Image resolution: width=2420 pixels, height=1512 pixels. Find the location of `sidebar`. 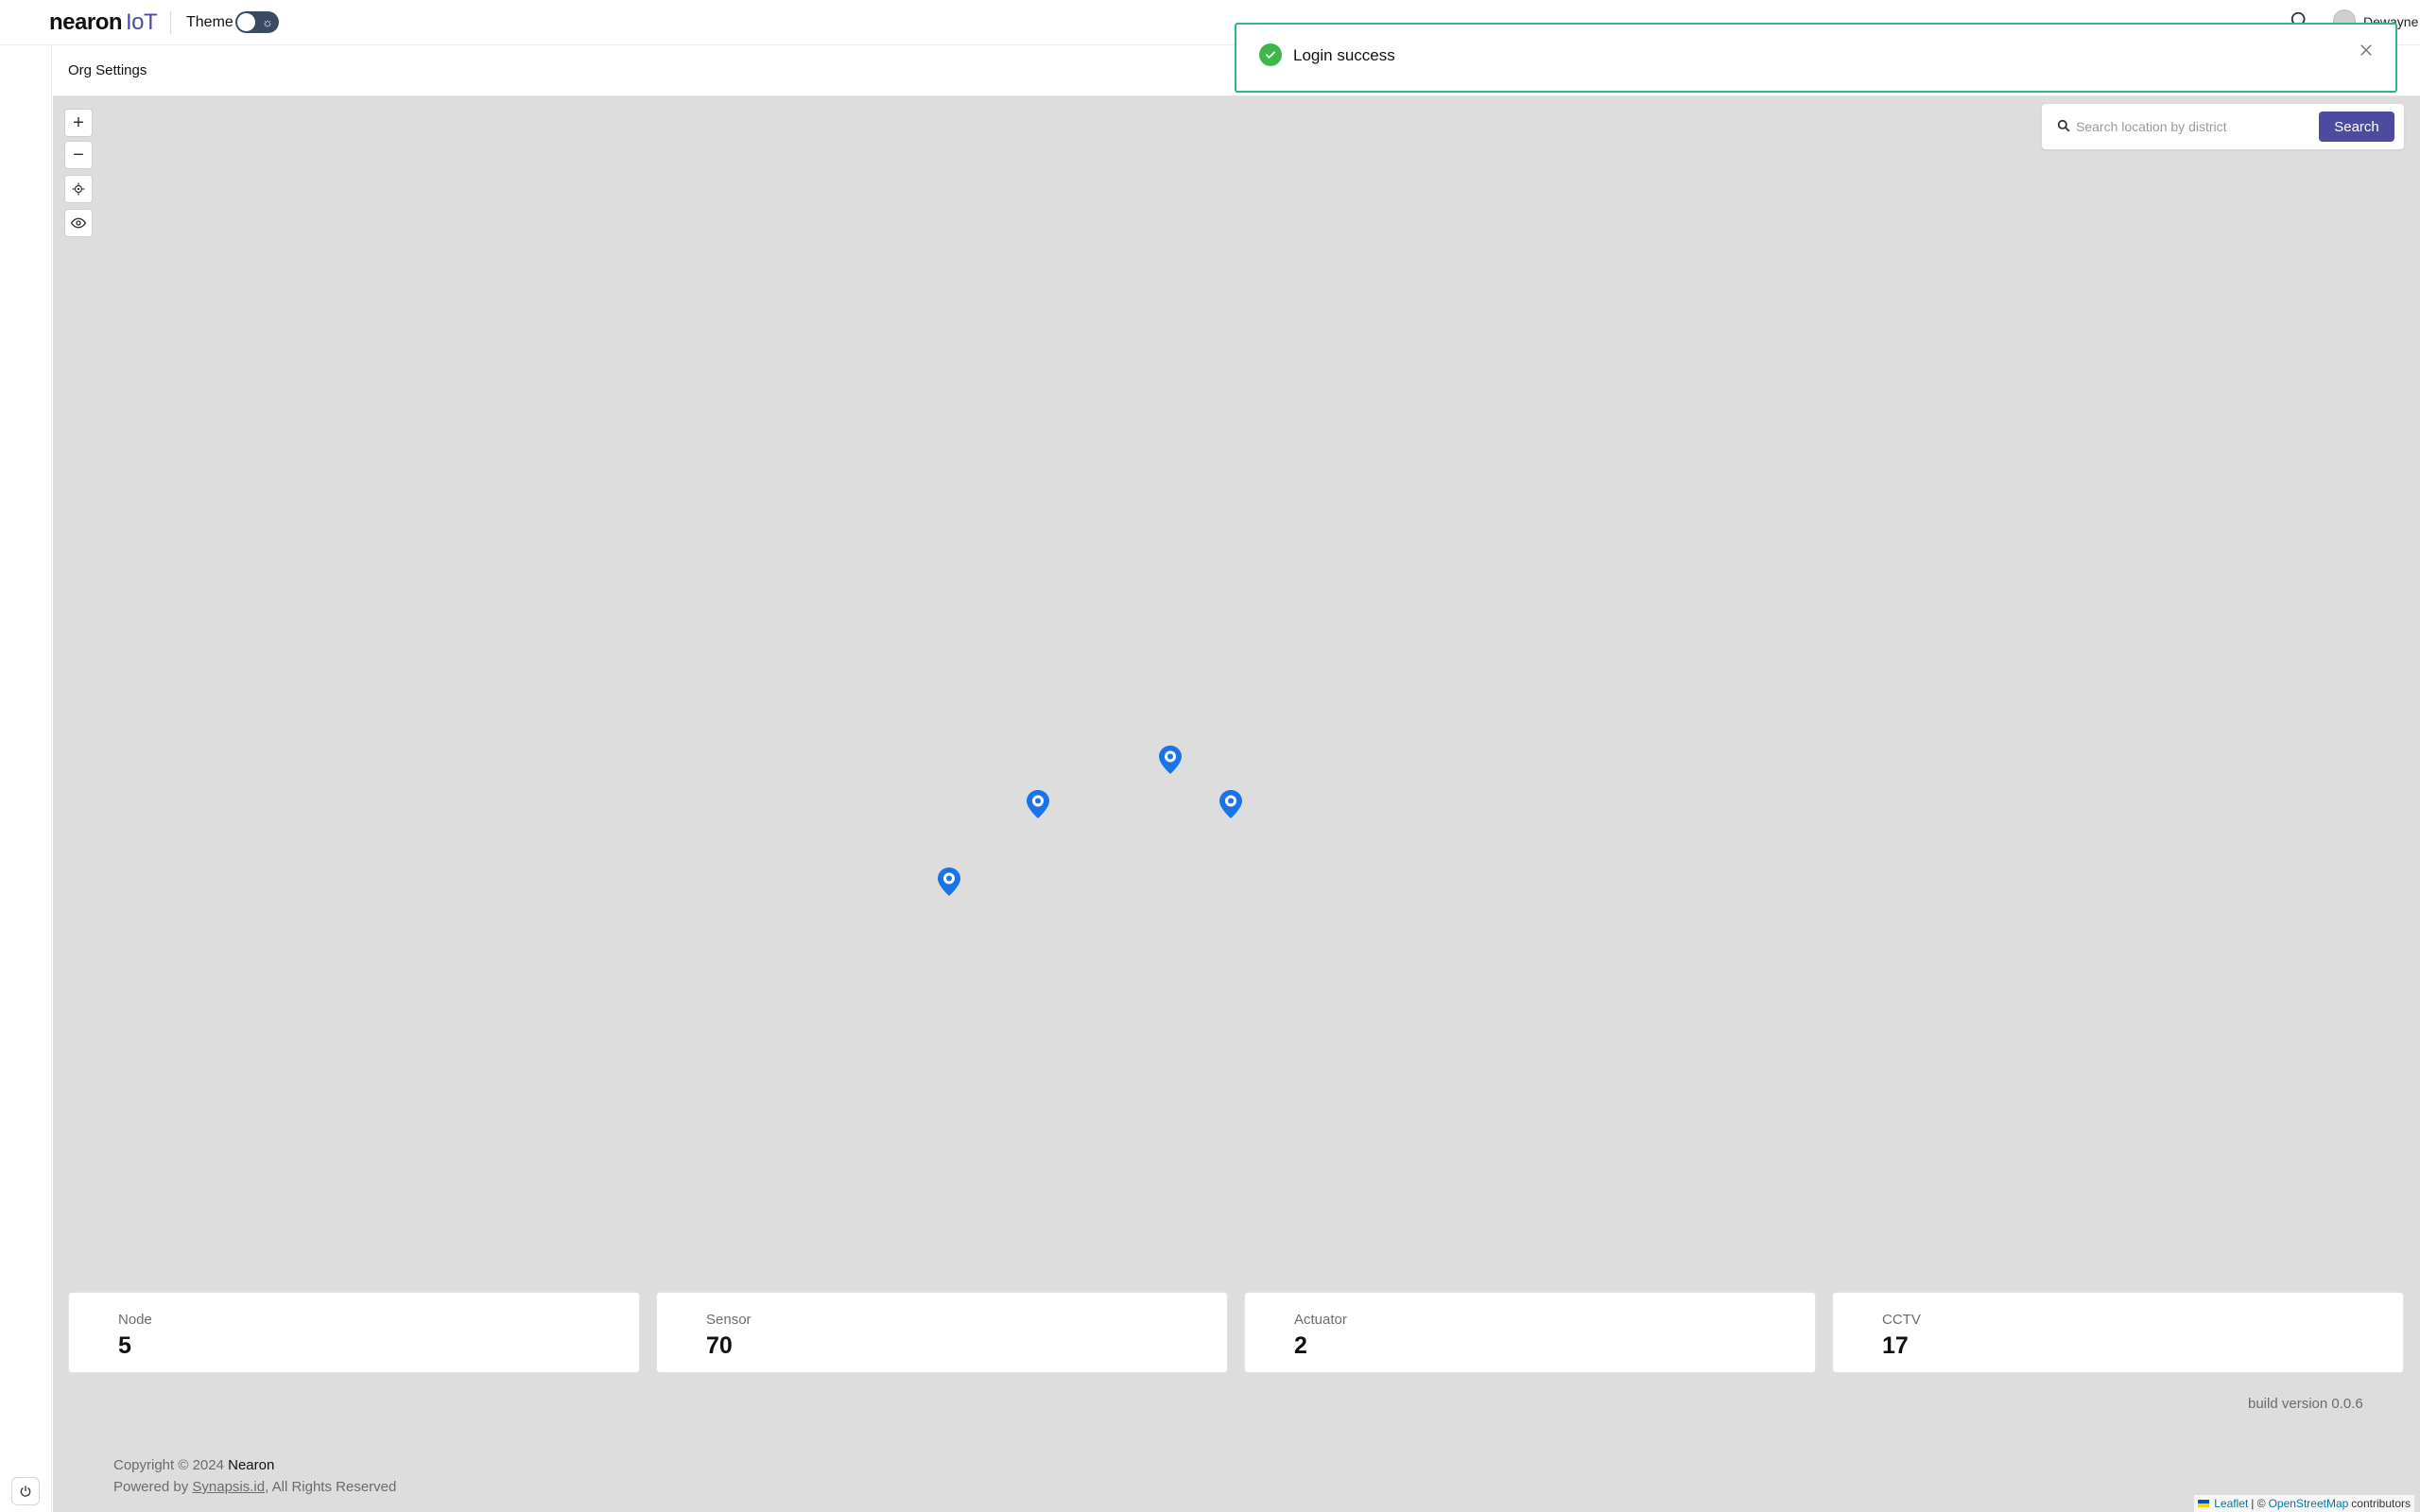

sidebar is located at coordinates (26, 778).